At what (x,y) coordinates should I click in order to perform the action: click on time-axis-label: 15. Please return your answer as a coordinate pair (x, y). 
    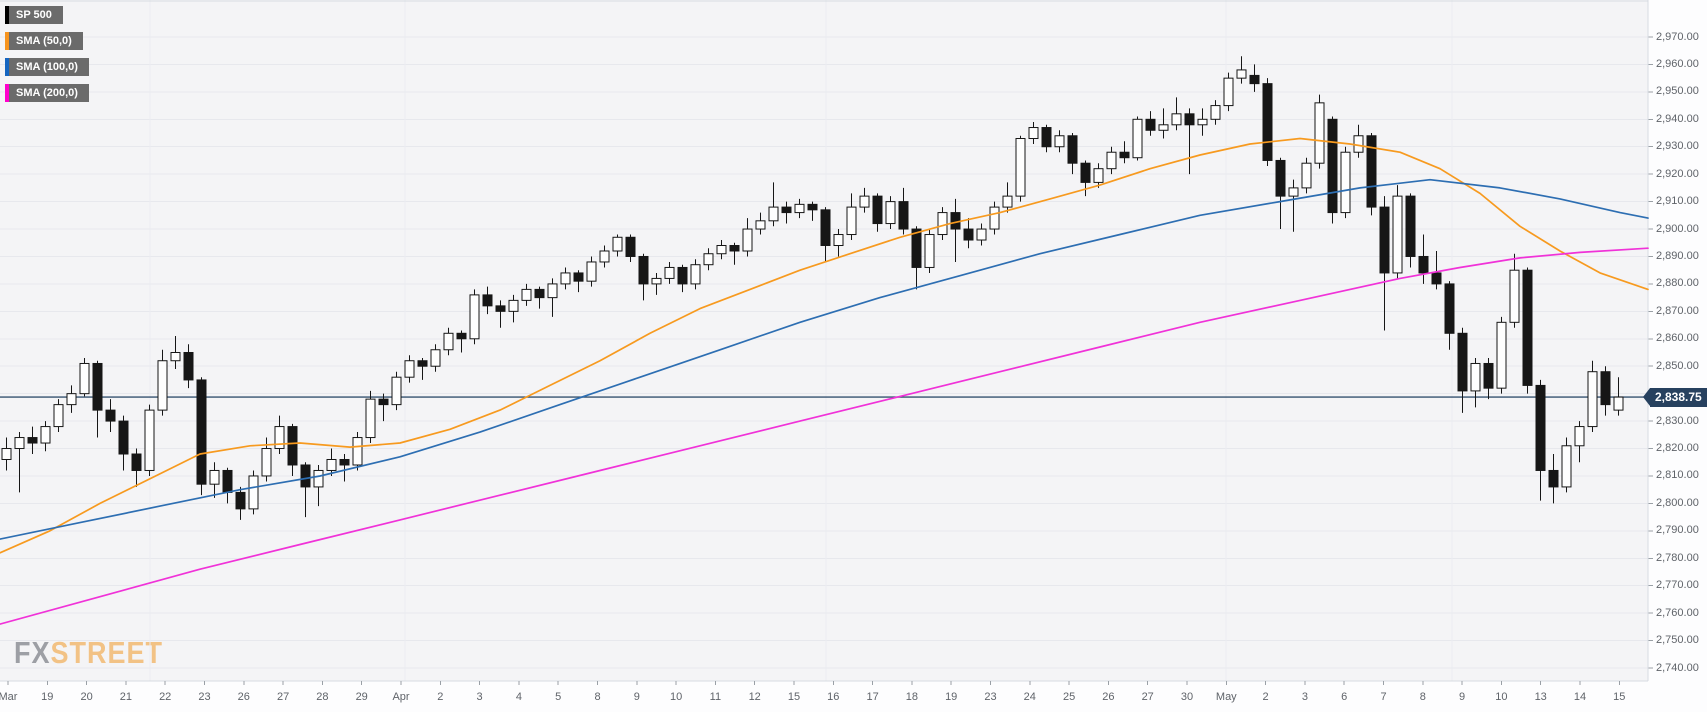
    Looking at the image, I should click on (1619, 697).